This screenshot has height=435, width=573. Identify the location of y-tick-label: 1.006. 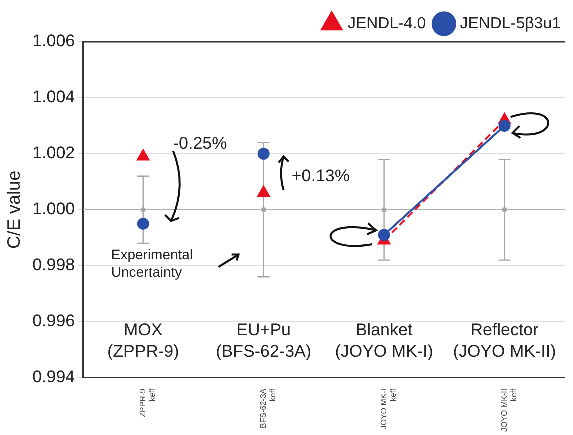
(54, 41).